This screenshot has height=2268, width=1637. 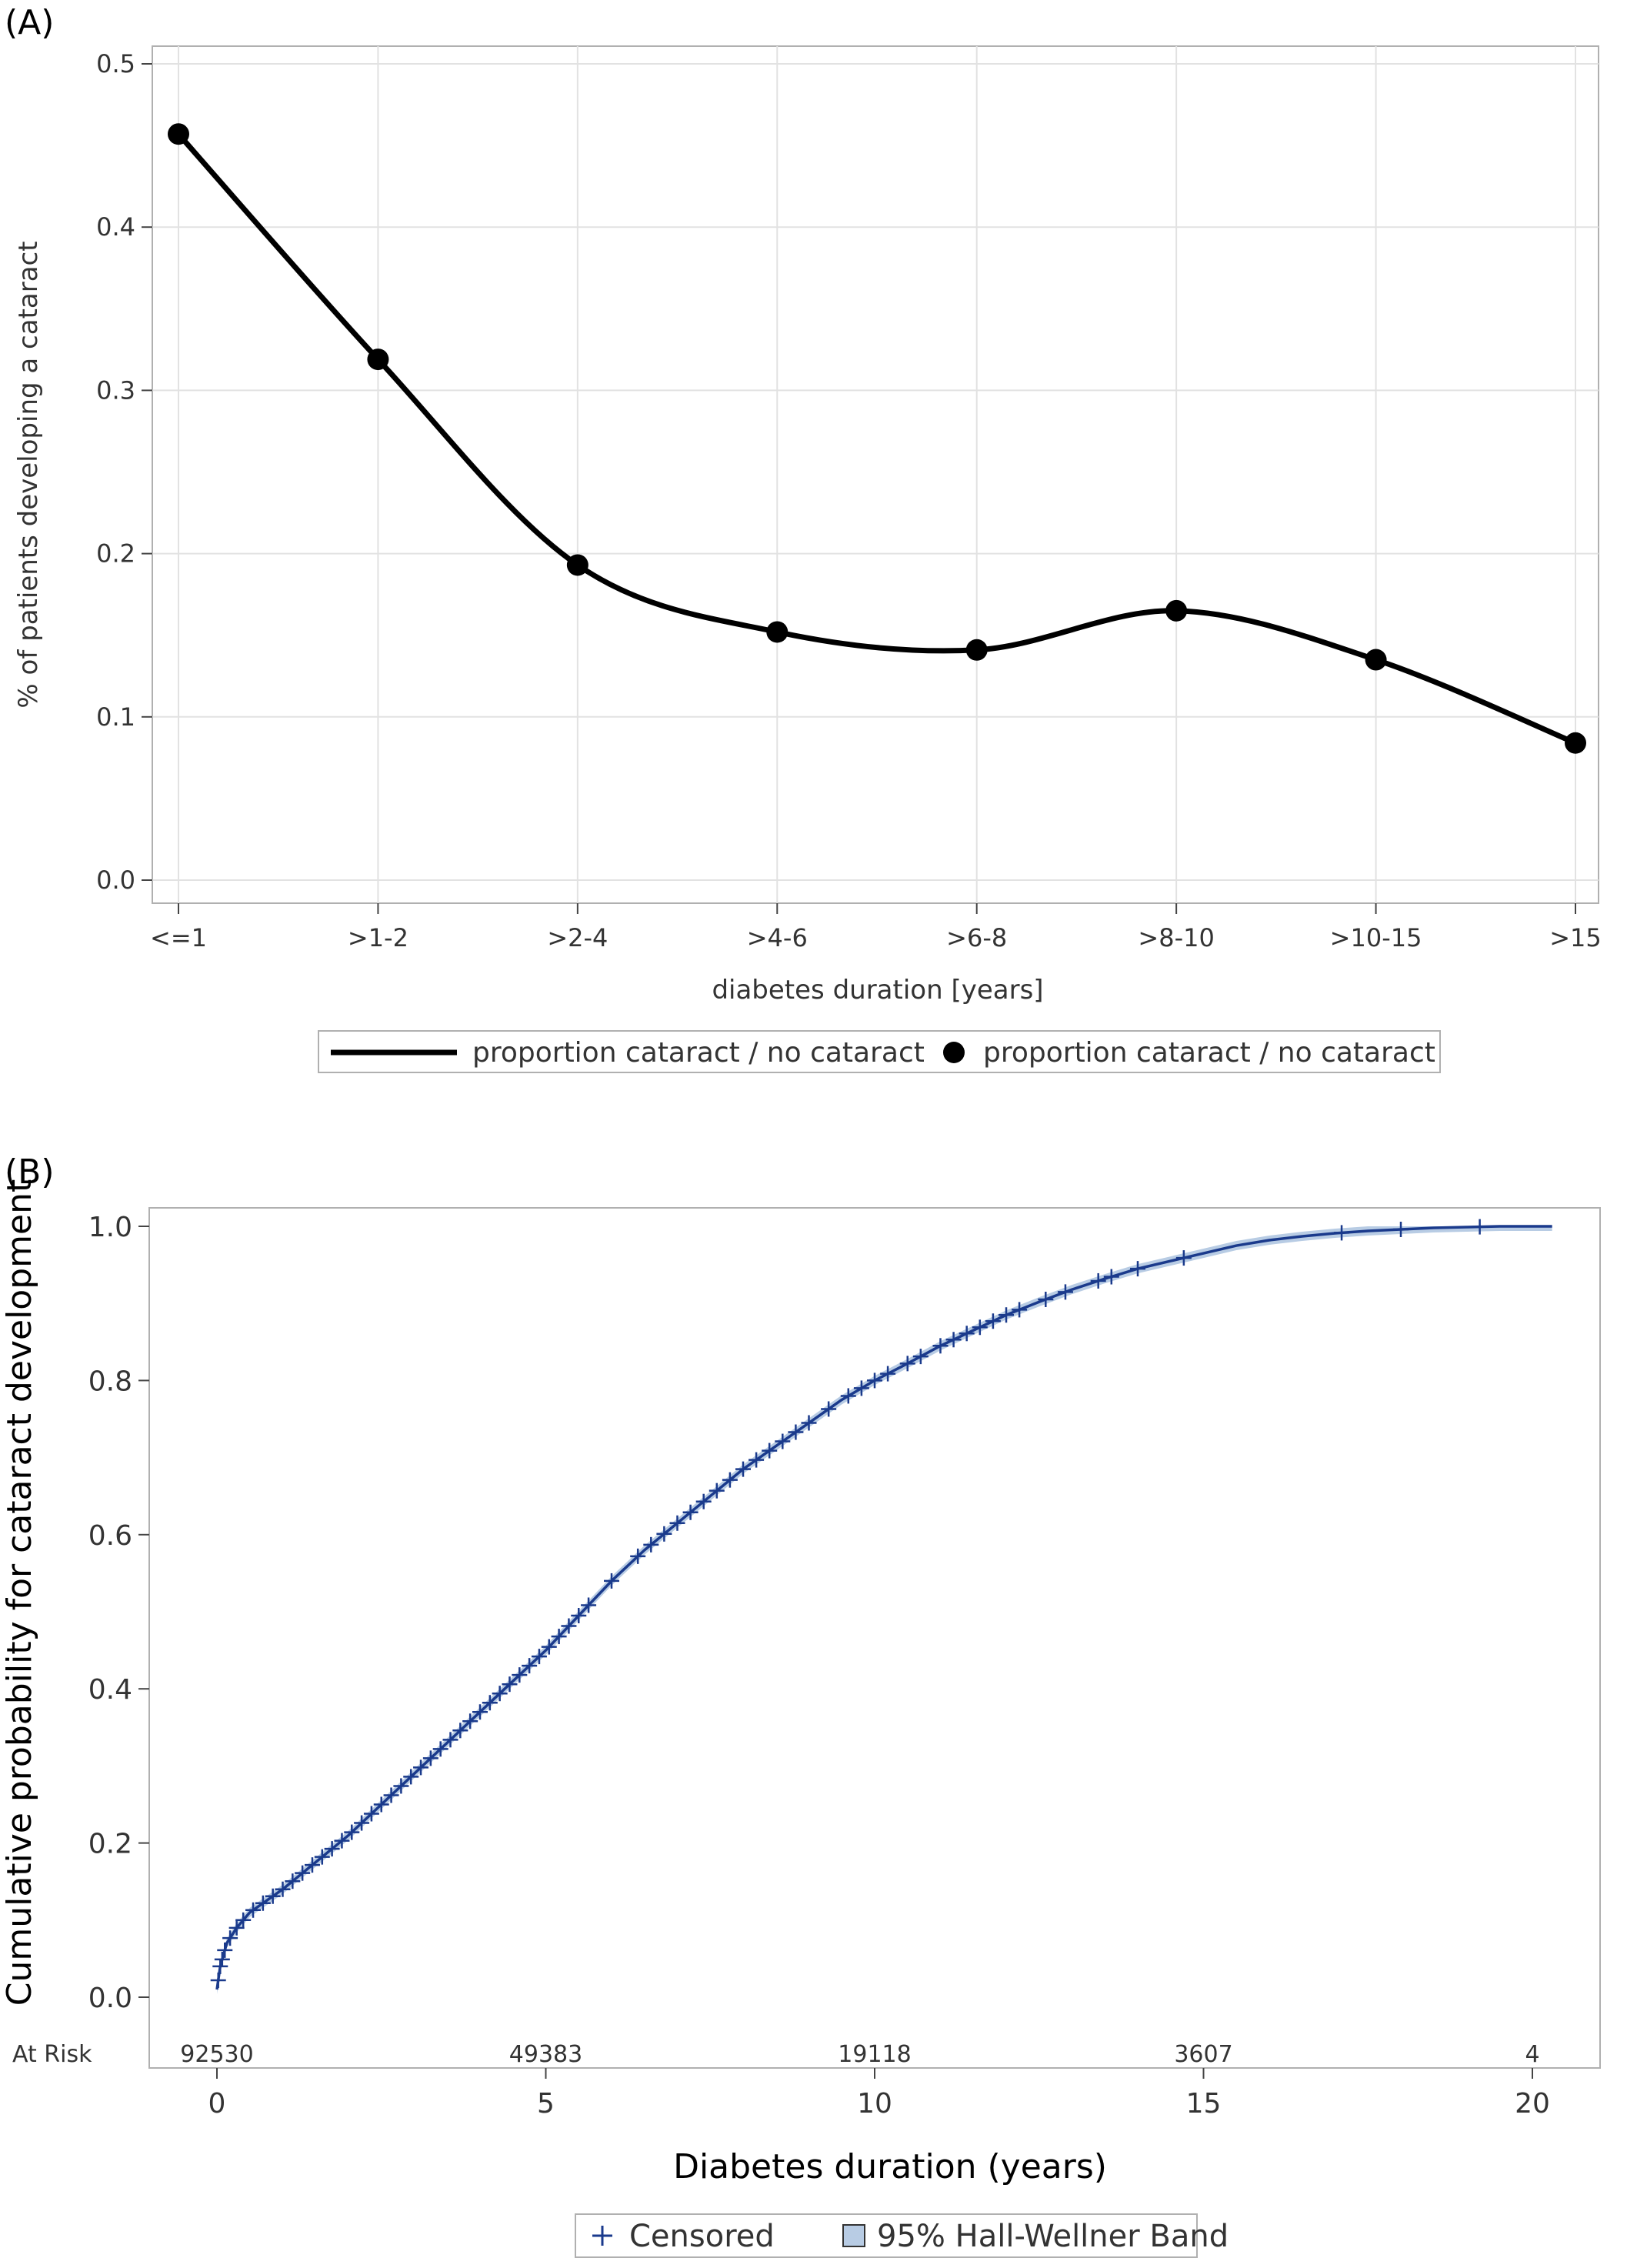 What do you see at coordinates (890, 2167) in the screenshot?
I see `panel-b-x-axis-label: Diabetes duration (years)` at bounding box center [890, 2167].